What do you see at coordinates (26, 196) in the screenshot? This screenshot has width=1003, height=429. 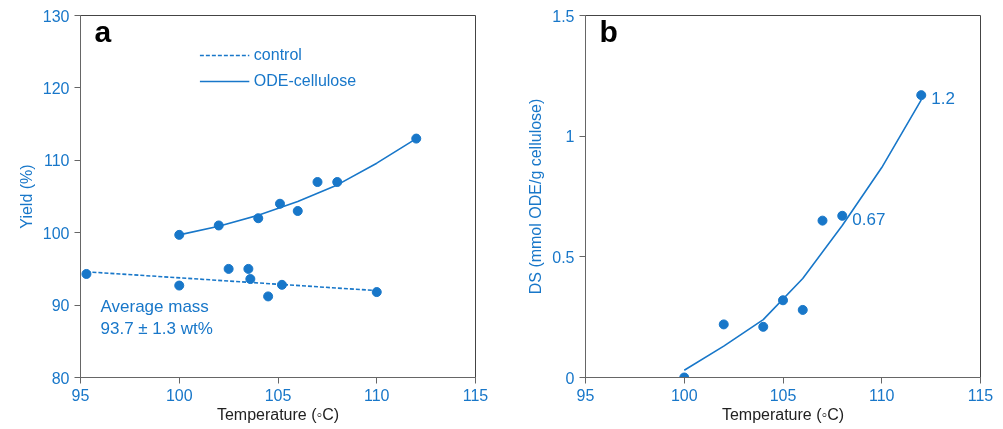 I see `y-axis-title: Yield (%)` at bounding box center [26, 196].